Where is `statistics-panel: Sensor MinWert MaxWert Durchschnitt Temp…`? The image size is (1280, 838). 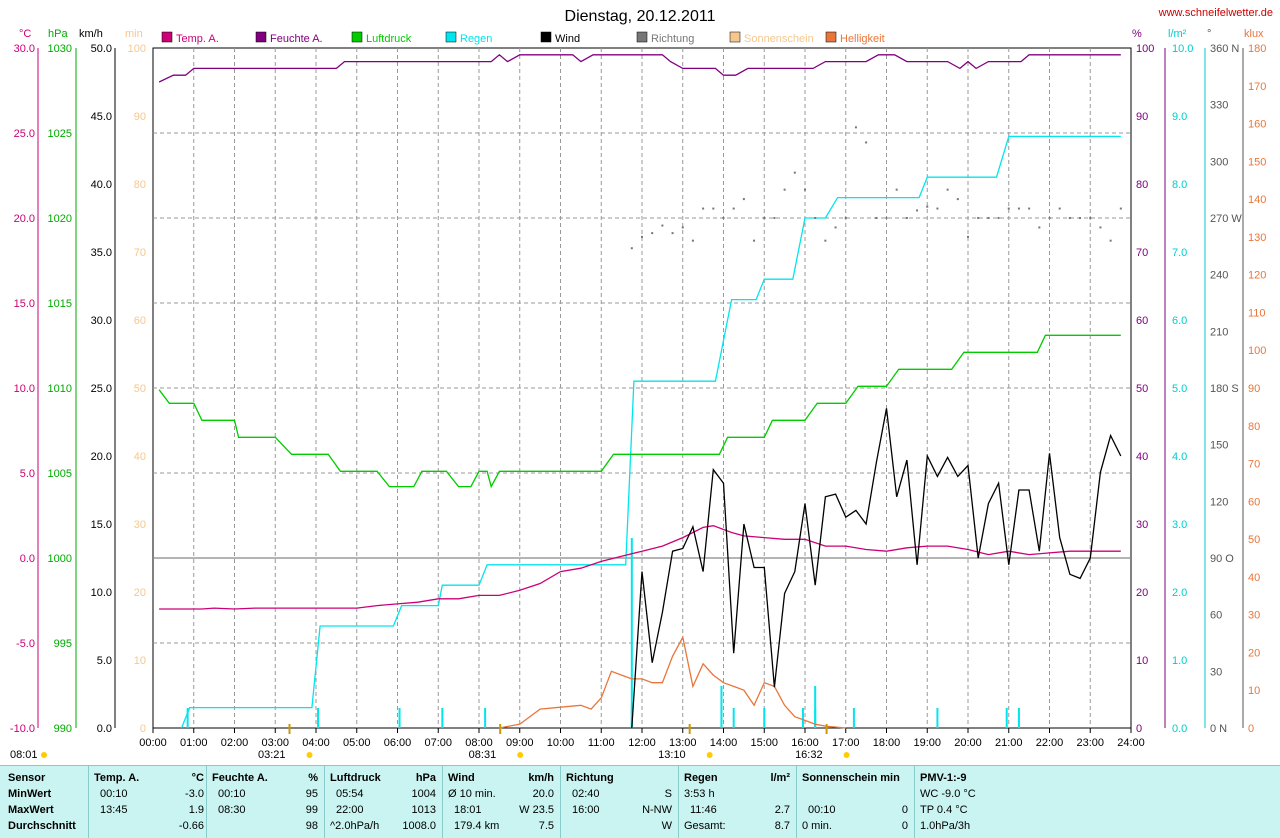
statistics-panel: Sensor MinWert MaxWert Durchschnitt Temp… is located at coordinates (640, 801).